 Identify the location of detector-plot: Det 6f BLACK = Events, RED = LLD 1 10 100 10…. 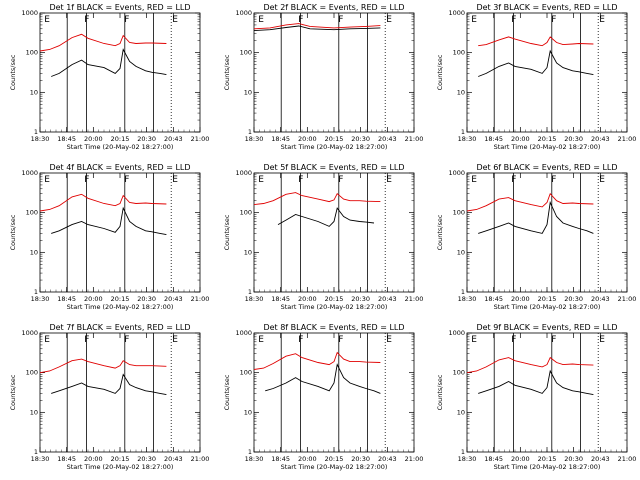
(536, 237).